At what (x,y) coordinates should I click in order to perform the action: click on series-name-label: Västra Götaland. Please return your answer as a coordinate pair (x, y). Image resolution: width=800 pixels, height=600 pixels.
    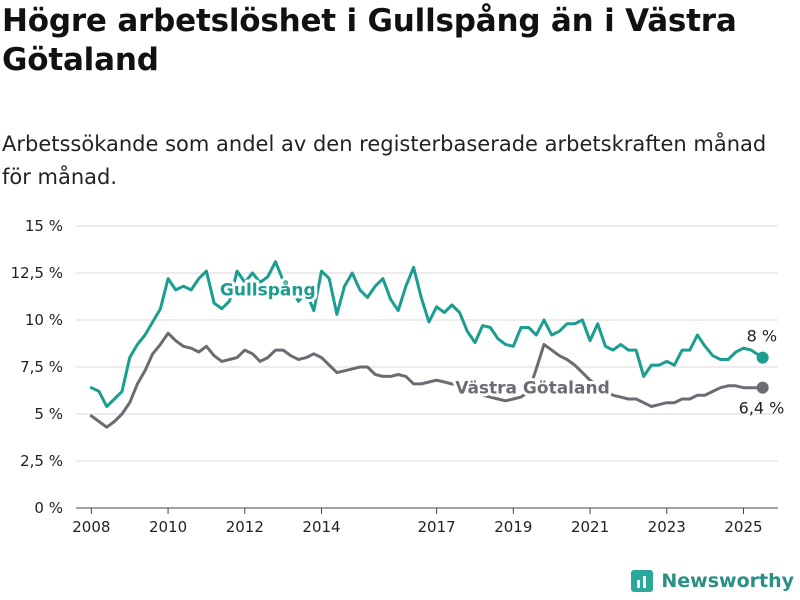
    Looking at the image, I should click on (532, 388).